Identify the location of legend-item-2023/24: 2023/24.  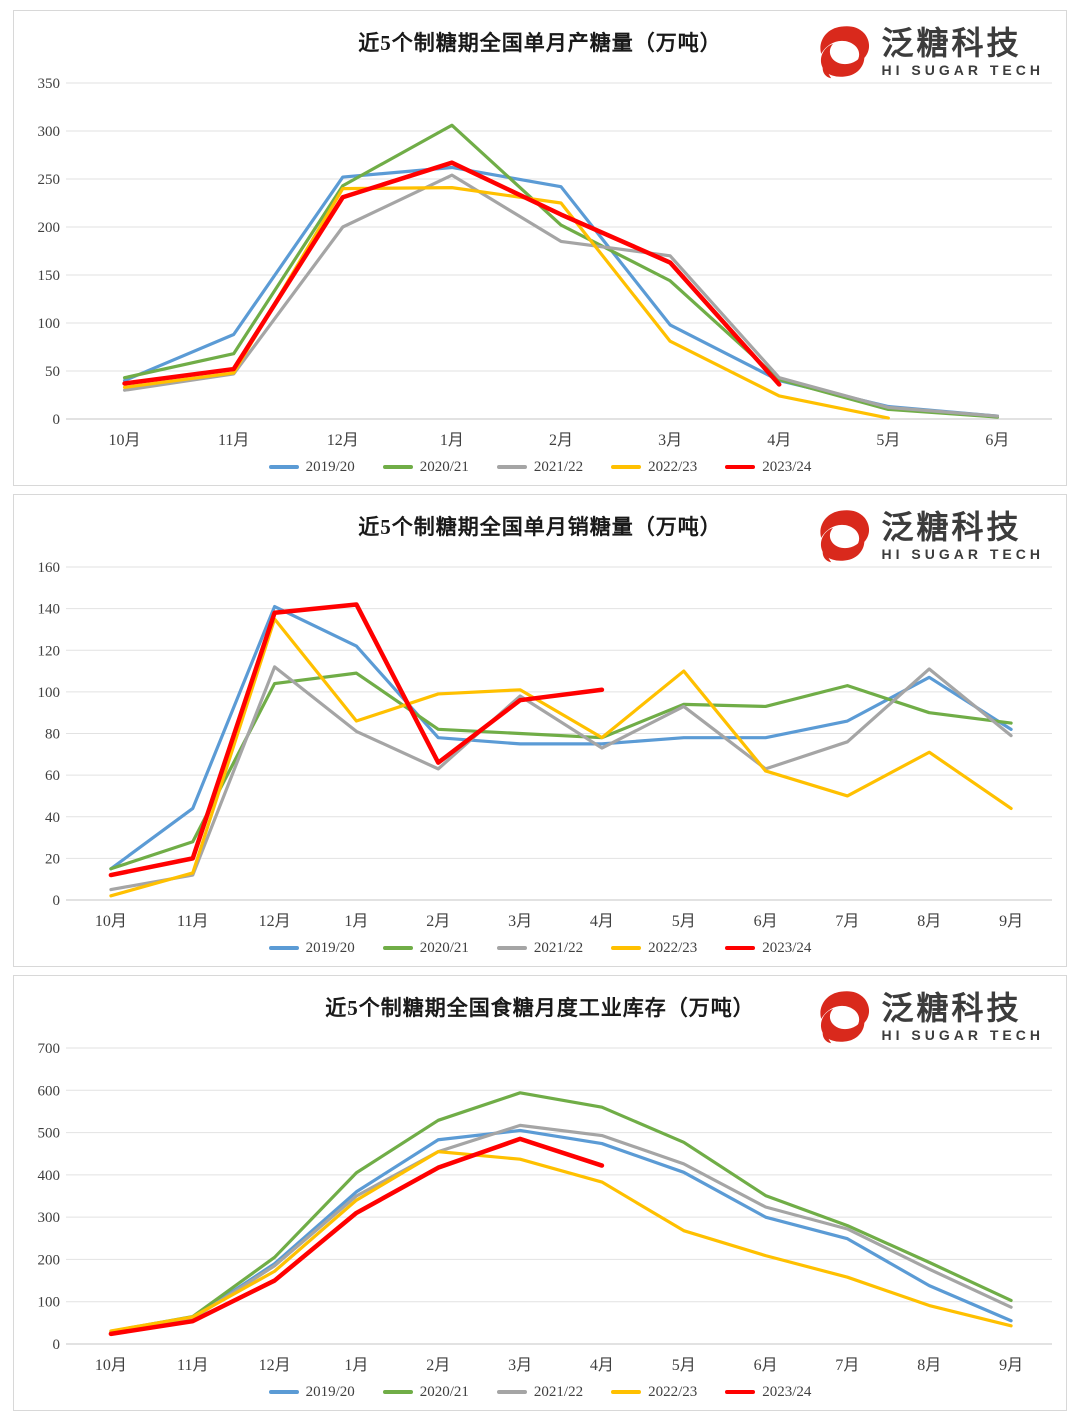
(768, 467).